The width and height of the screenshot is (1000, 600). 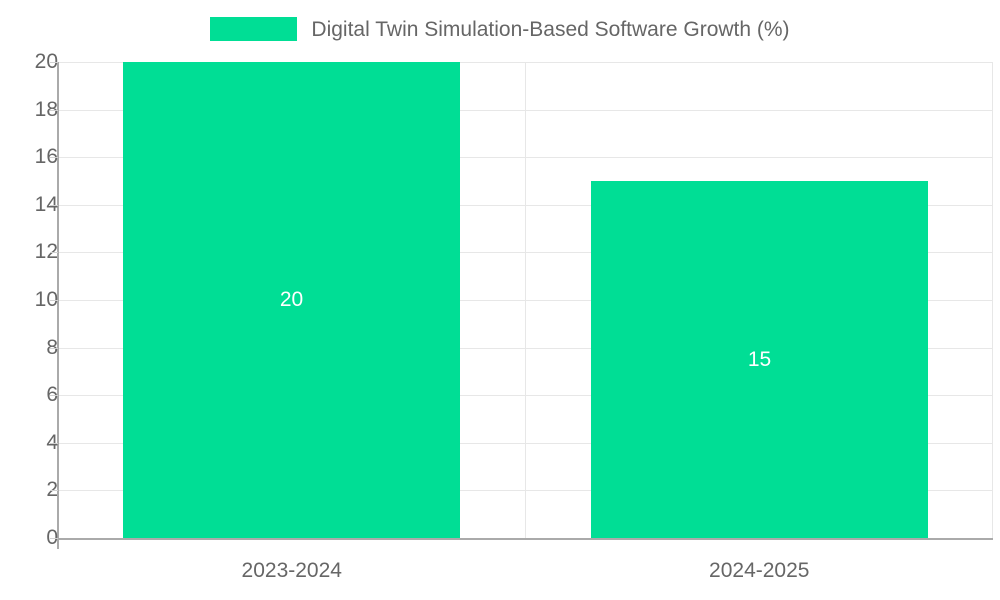 I want to click on y-axis-tick-label: 0, so click(x=36, y=537).